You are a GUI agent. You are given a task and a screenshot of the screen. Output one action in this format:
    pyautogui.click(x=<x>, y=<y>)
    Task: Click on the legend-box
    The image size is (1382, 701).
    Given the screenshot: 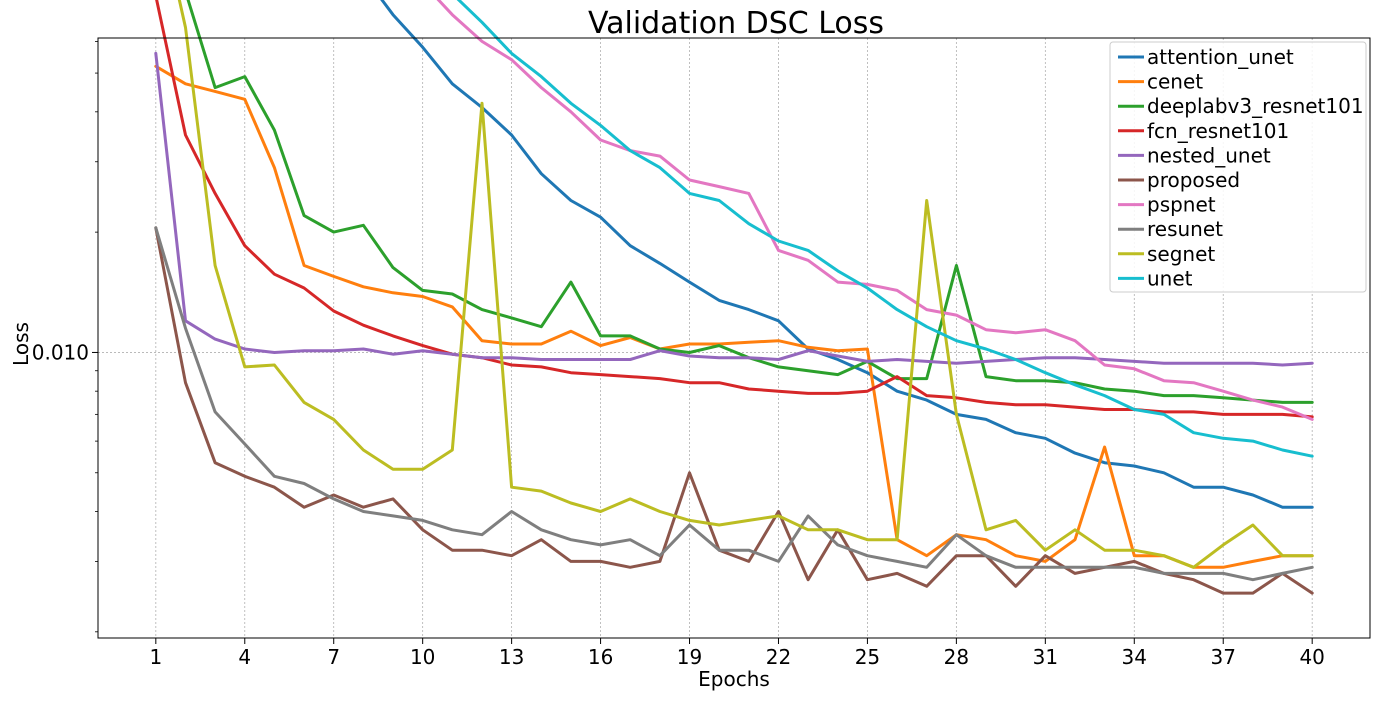 What is the action you would take?
    pyautogui.click(x=1238, y=167)
    